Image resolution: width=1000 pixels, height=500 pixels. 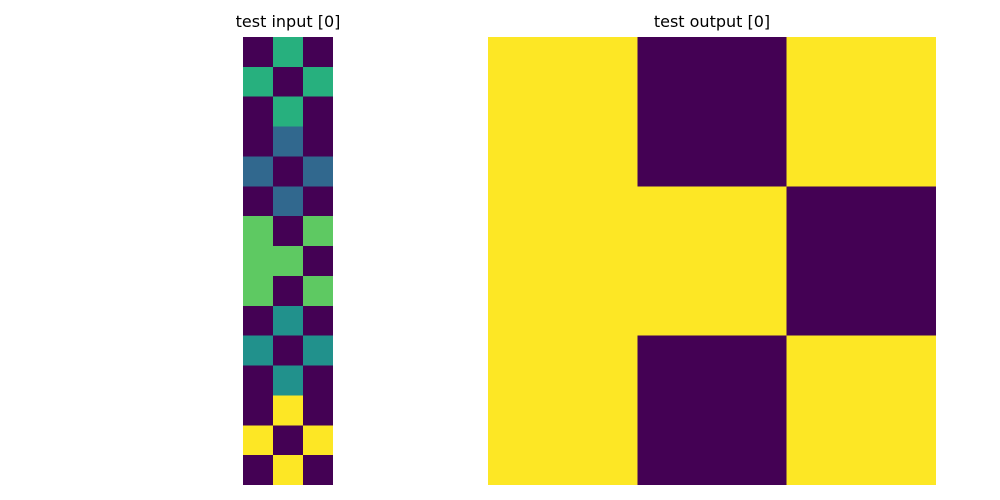 What do you see at coordinates (288, 171) in the screenshot?
I see `input-cell-r4-c1` at bounding box center [288, 171].